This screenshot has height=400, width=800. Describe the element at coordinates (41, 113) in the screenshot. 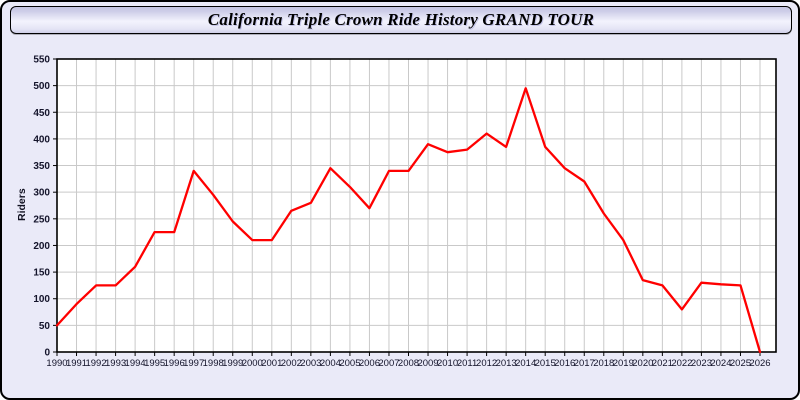

I see `y-tick-label: 450` at that location.